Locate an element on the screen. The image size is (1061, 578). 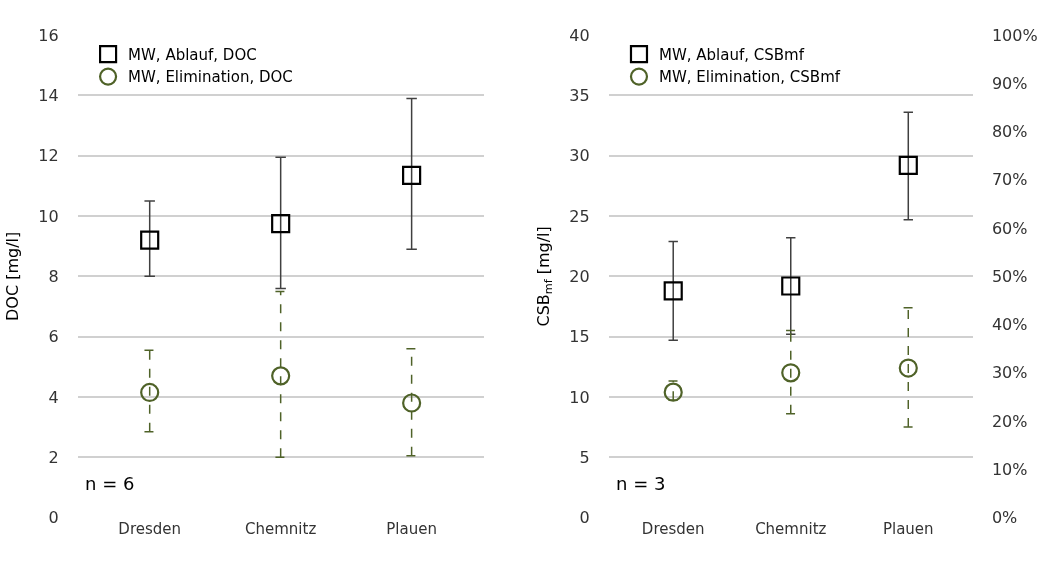
y-tick-label: 12 is located at coordinates (48, 156).